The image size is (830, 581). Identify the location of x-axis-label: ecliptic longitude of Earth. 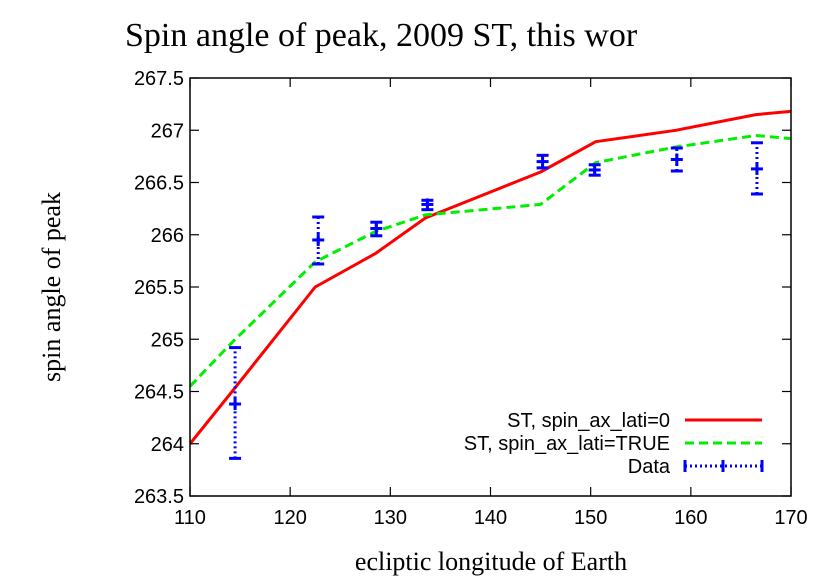
(491, 561).